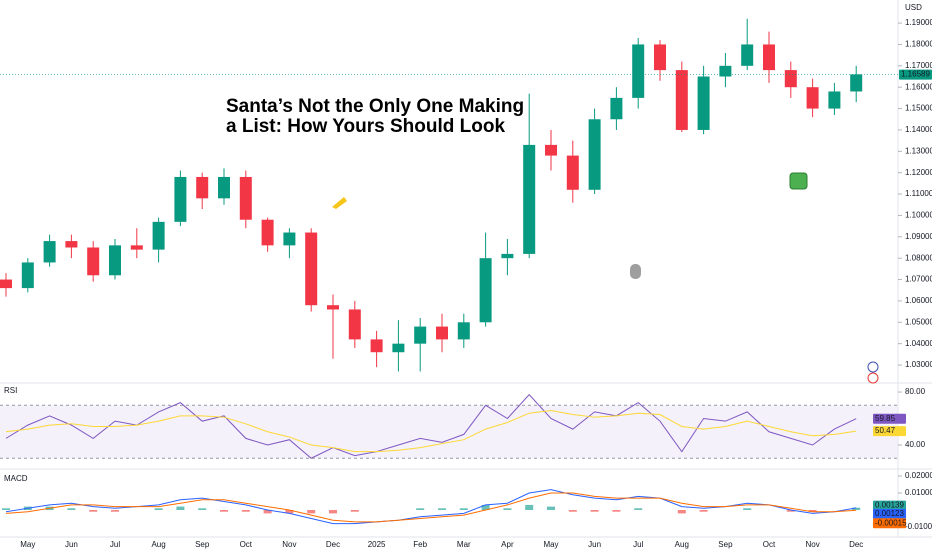 The image size is (932, 550). What do you see at coordinates (918, 279) in the screenshot?
I see `y-tick-label: 1.07000` at bounding box center [918, 279].